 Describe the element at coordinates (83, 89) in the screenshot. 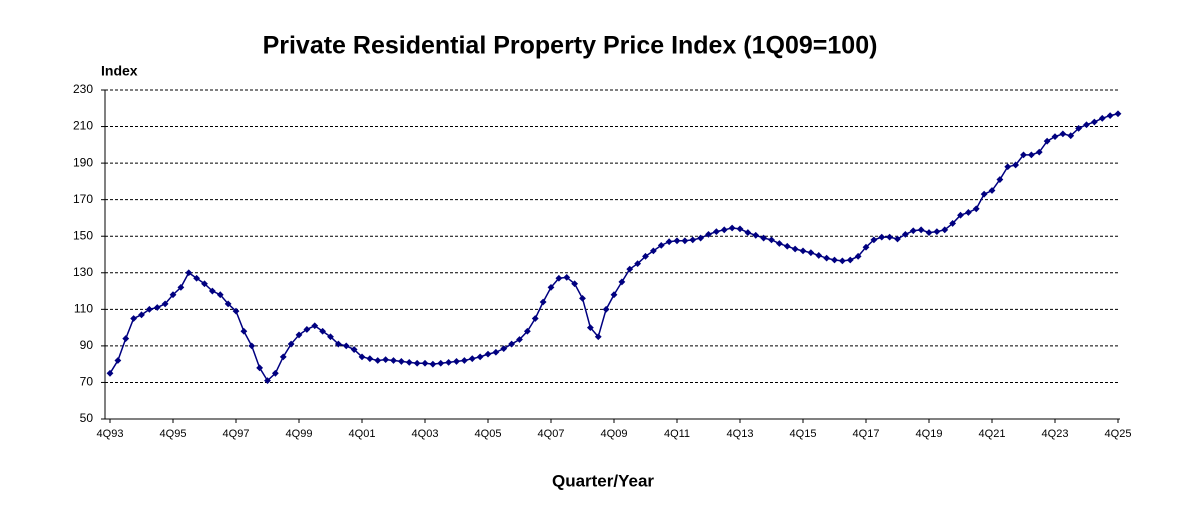

I see `y-tick-label: 230` at that location.